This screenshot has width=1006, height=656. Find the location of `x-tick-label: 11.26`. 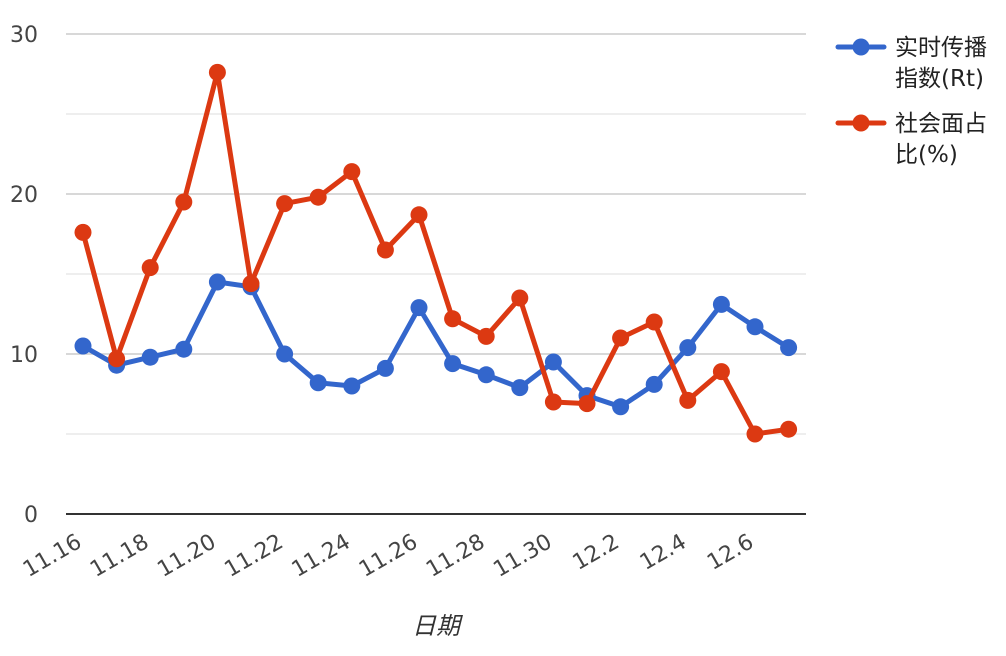

x-tick-label: 11.26 is located at coordinates (388, 556).